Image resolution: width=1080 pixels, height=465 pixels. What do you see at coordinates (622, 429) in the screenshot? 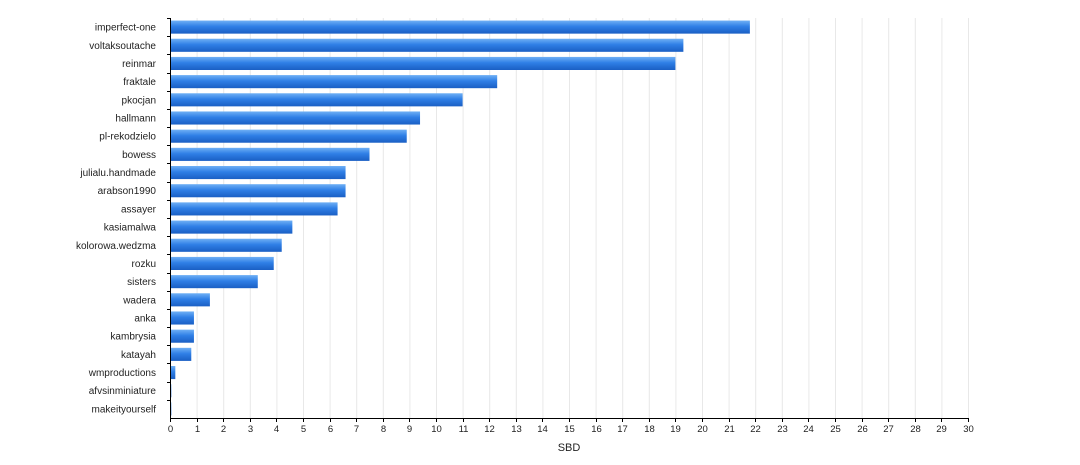
I see `x-tick-label: 17` at bounding box center [622, 429].